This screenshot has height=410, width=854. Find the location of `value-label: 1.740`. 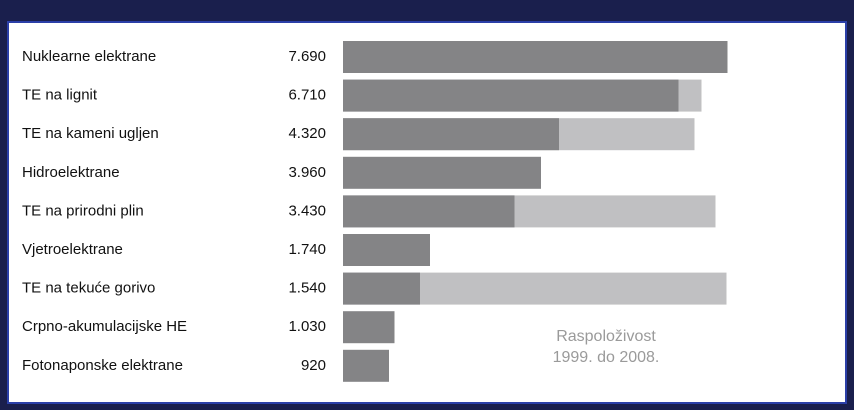

value-label: 1.740 is located at coordinates (307, 249).